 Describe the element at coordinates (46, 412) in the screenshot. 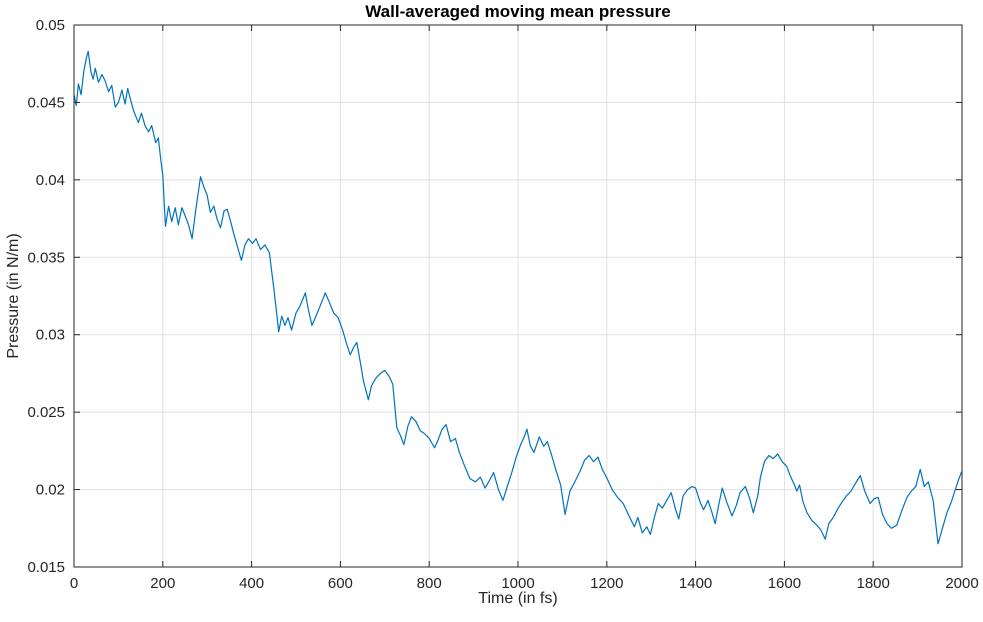

I see `y-tick-label: 0.025` at that location.